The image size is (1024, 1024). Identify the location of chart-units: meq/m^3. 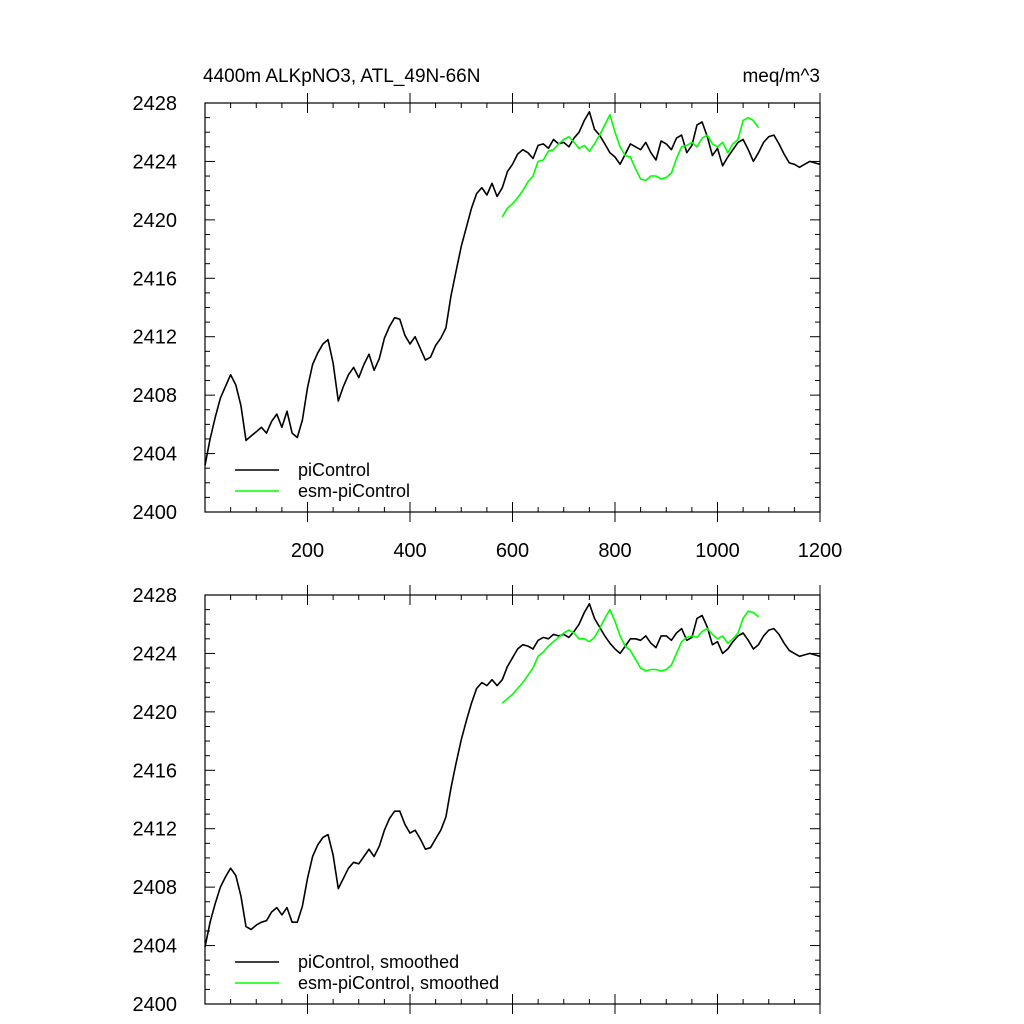
(781, 76).